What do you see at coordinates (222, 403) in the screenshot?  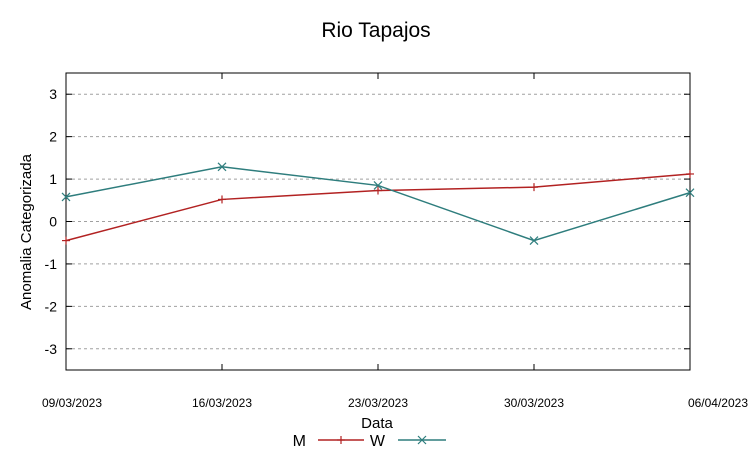 I see `x-tick-label: 16/03/2023` at bounding box center [222, 403].